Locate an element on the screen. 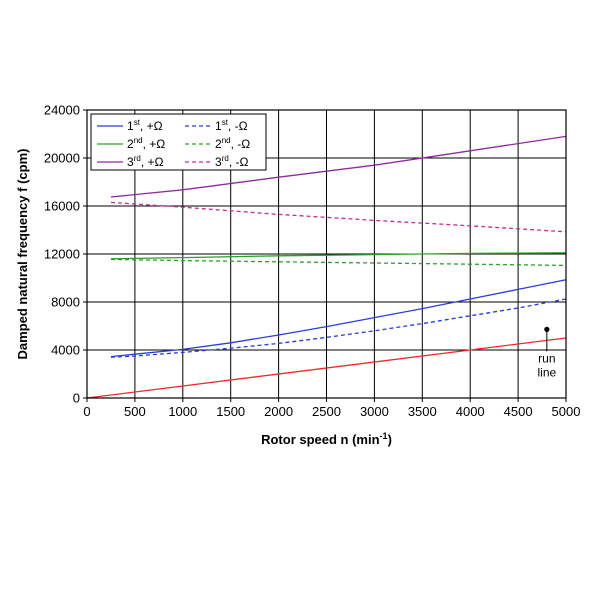 The image size is (600, 600). y-tick-label: 12000 is located at coordinates (62, 254).